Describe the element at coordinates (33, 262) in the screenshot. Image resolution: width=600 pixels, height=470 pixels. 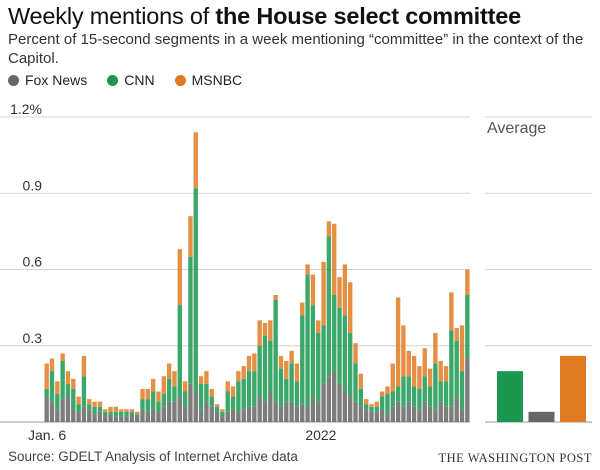
I see `y-tick-label: 0.6` at that location.